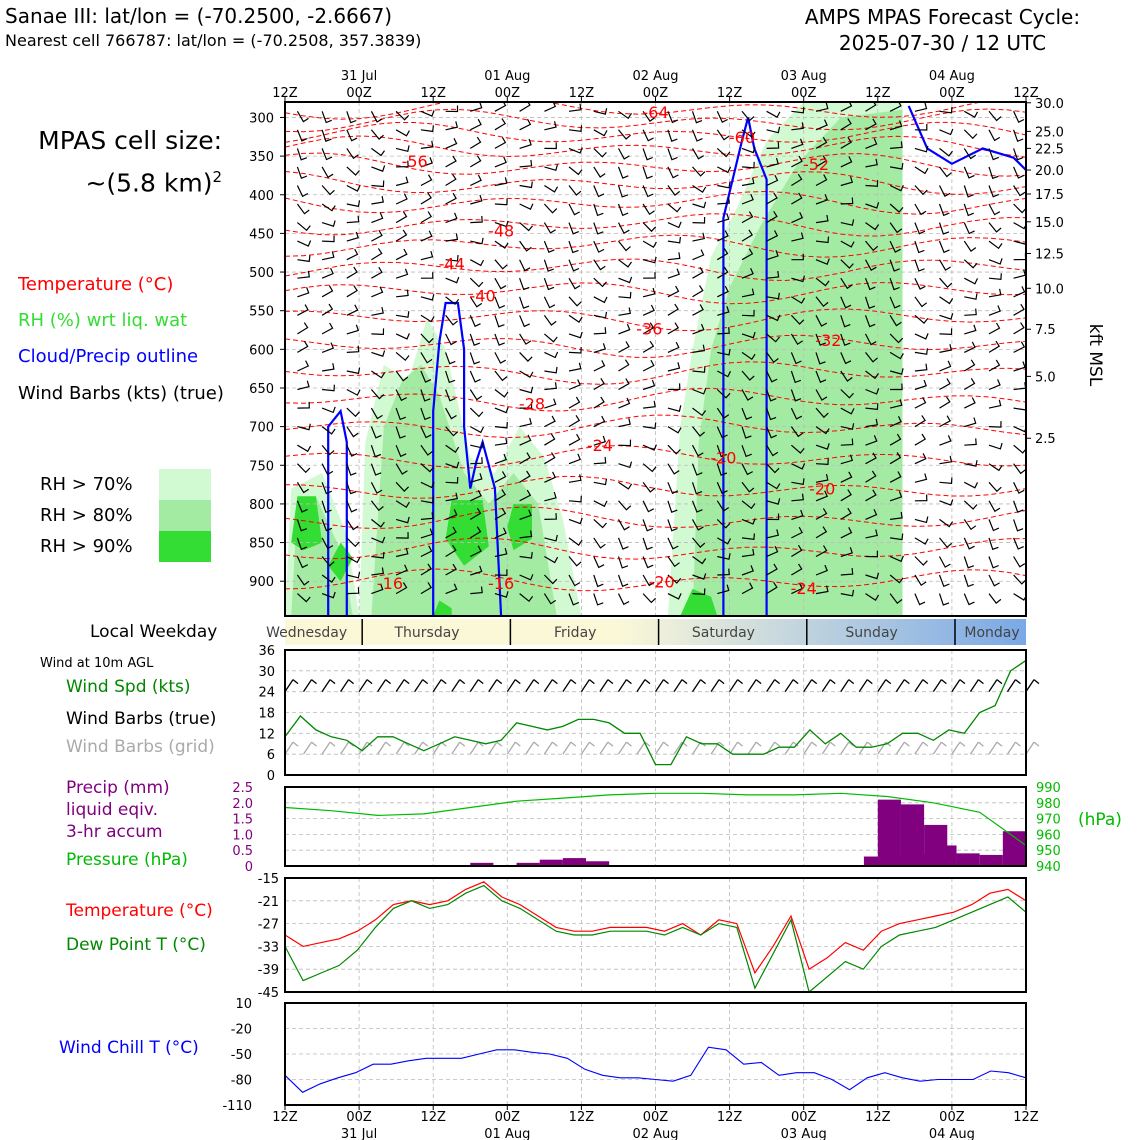 This screenshot has width=1140, height=1140. I want to click on top-time-tick-label: 00Z, so click(359, 93).